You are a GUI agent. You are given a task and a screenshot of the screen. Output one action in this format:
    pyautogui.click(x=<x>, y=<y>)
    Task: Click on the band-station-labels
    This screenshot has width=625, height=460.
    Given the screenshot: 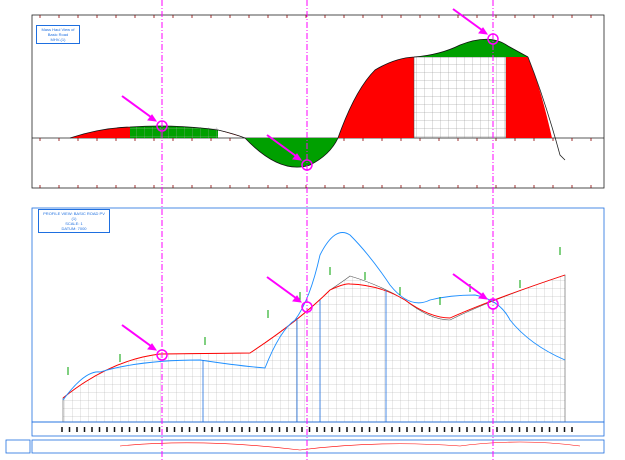 What is the action you would take?
    pyautogui.click(x=317, y=429)
    